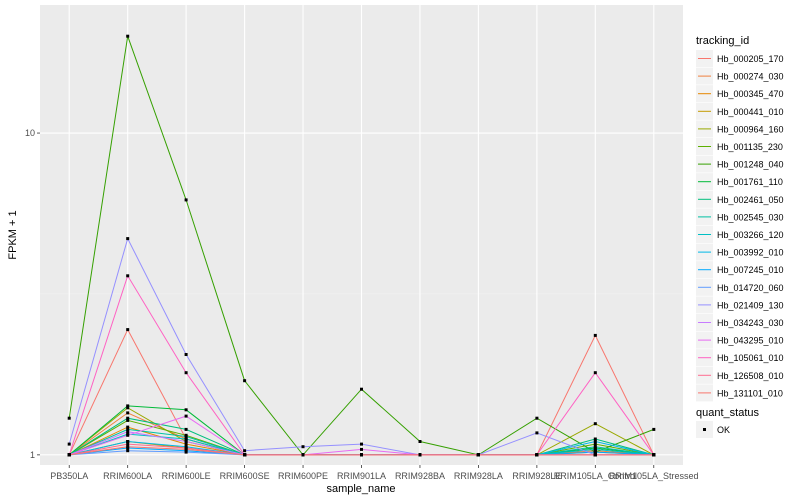  What do you see at coordinates (750, 112) in the screenshot?
I see `legend-label: Hb_000441_010` at bounding box center [750, 112].